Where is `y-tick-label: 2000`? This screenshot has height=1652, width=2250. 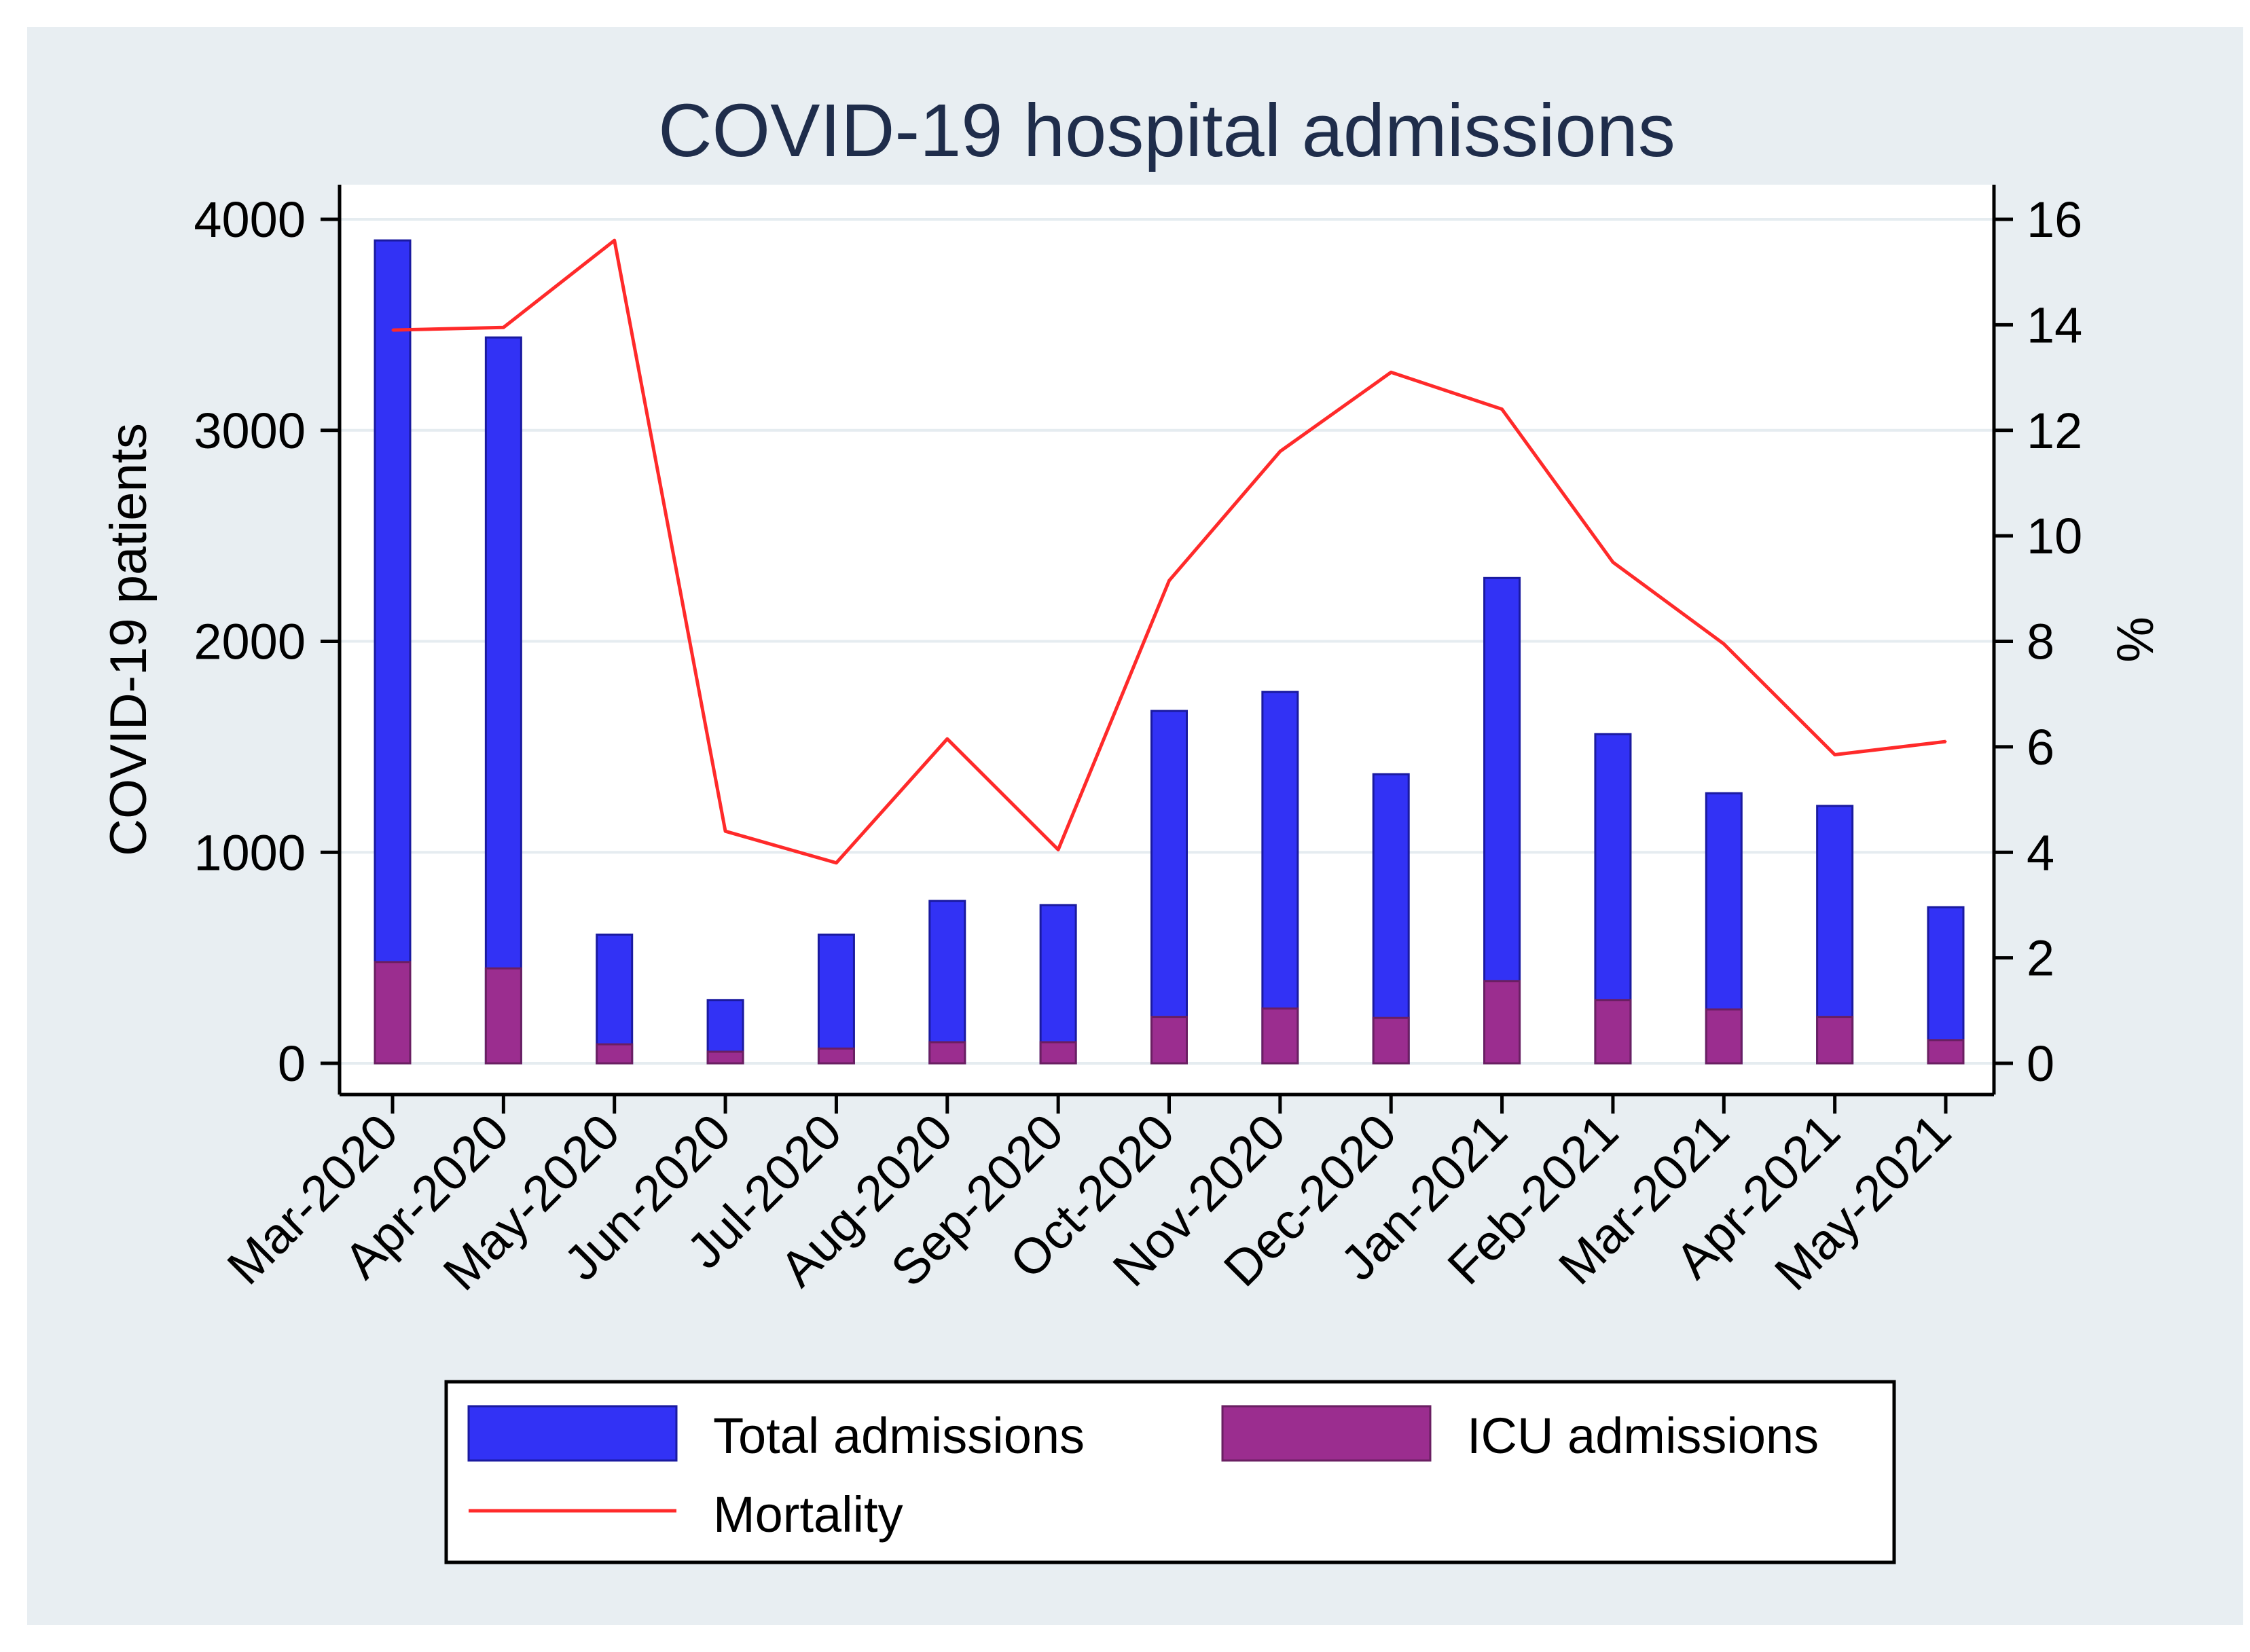 y-tick-label: 2000 is located at coordinates (250, 642).